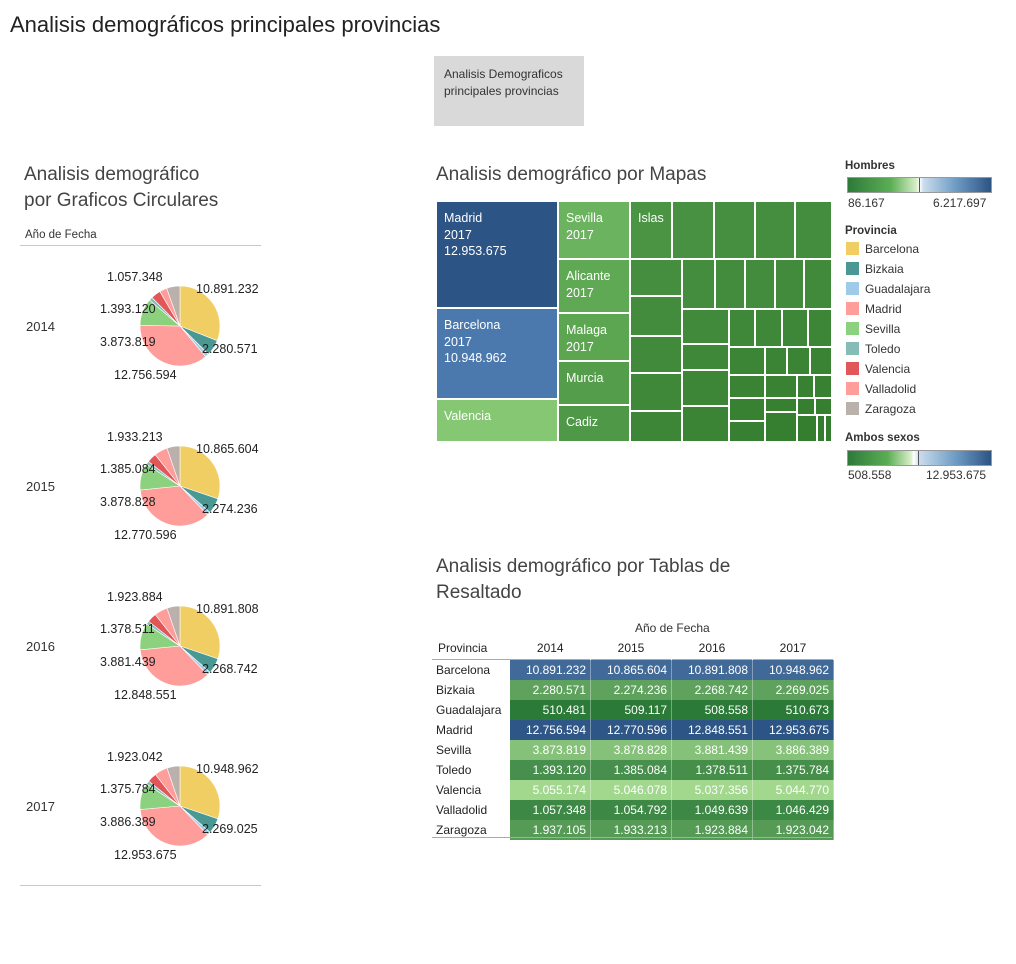  What do you see at coordinates (550, 790) in the screenshot?
I see `table-cell: 5.055.174` at bounding box center [550, 790].